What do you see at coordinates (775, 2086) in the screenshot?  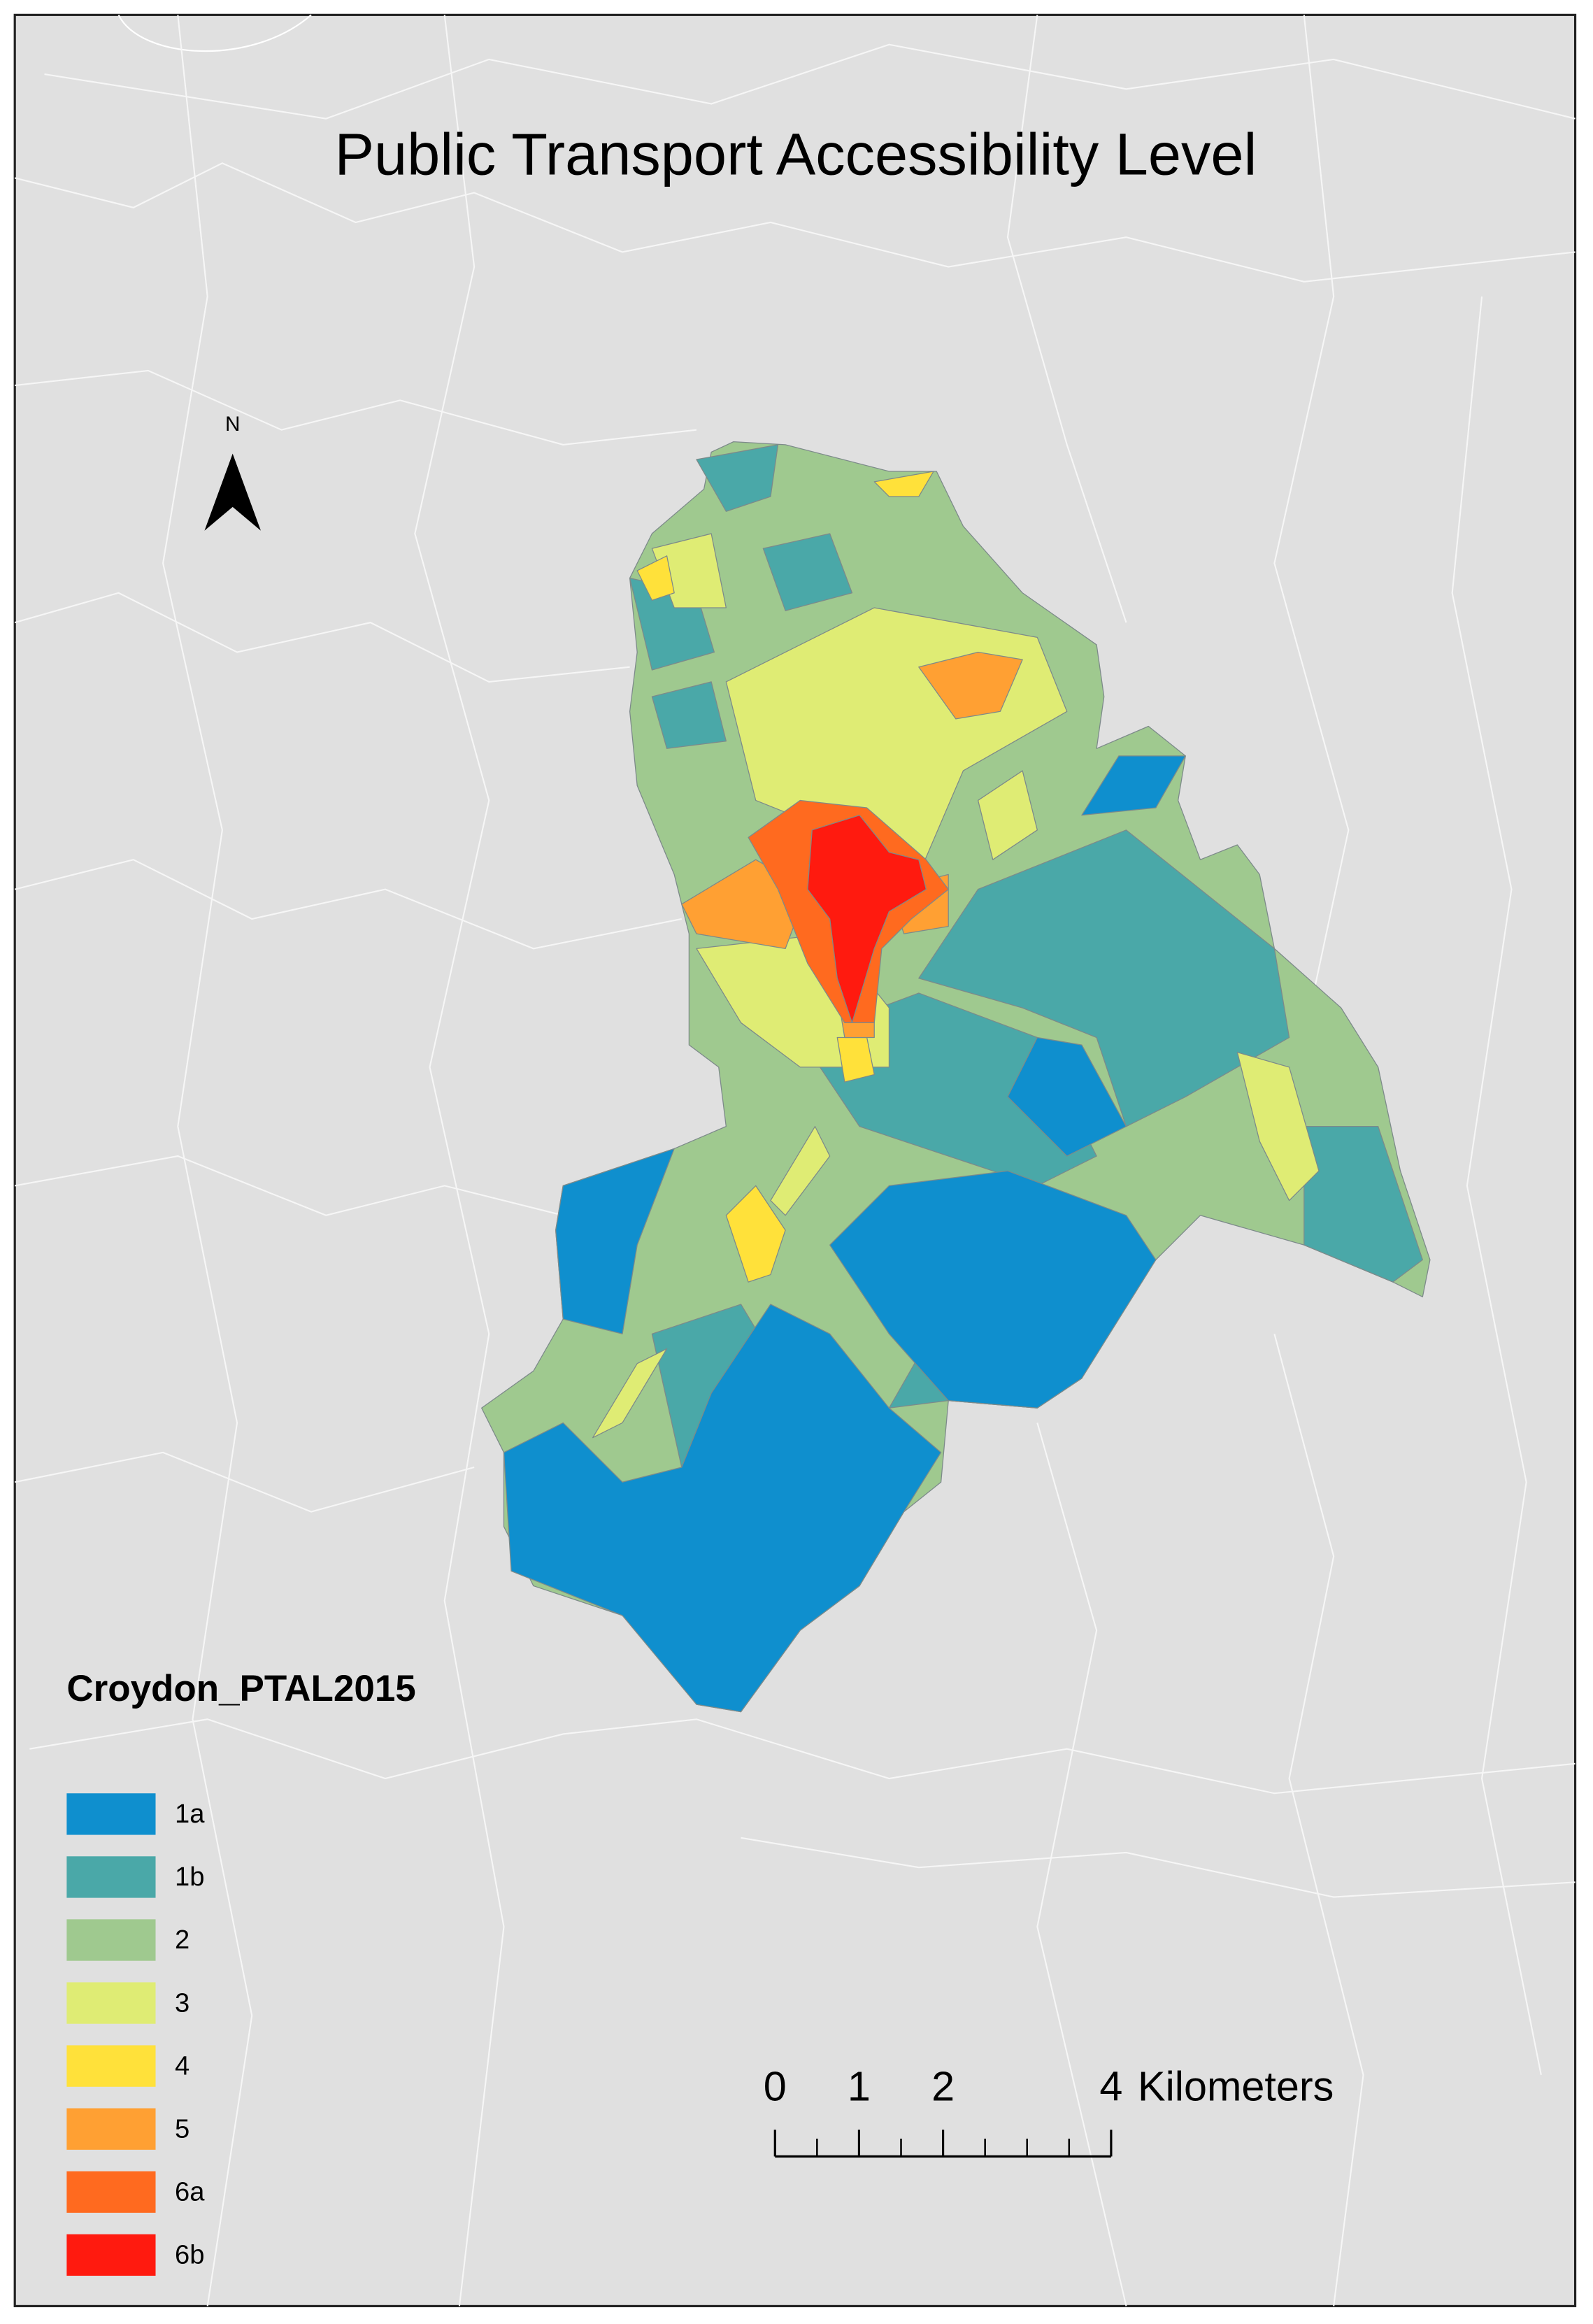 I see `scale-tick-label: 0` at bounding box center [775, 2086].